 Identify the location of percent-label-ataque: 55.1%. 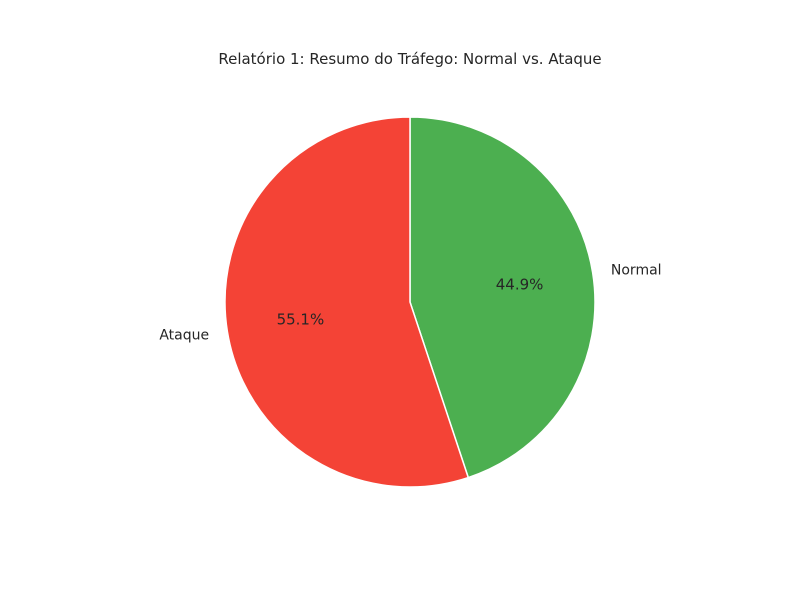
(301, 320).